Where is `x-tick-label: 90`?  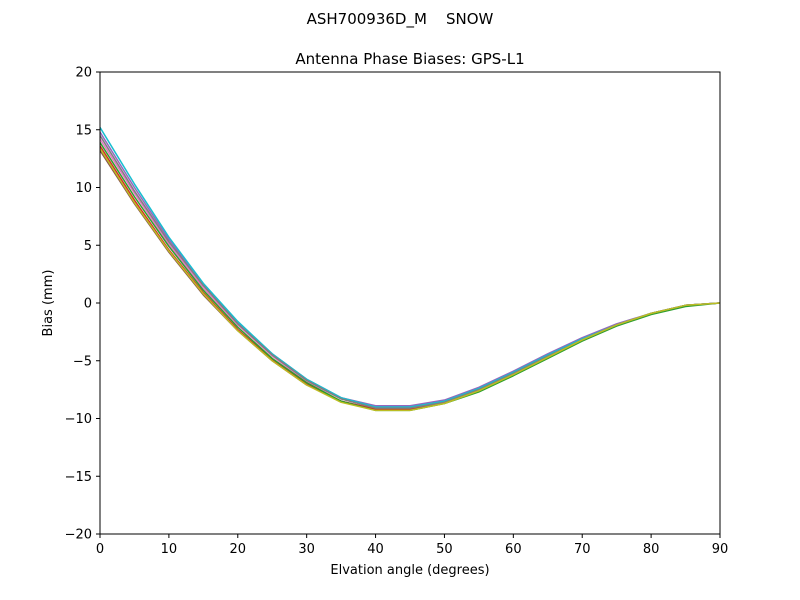
x-tick-label: 90 is located at coordinates (720, 549).